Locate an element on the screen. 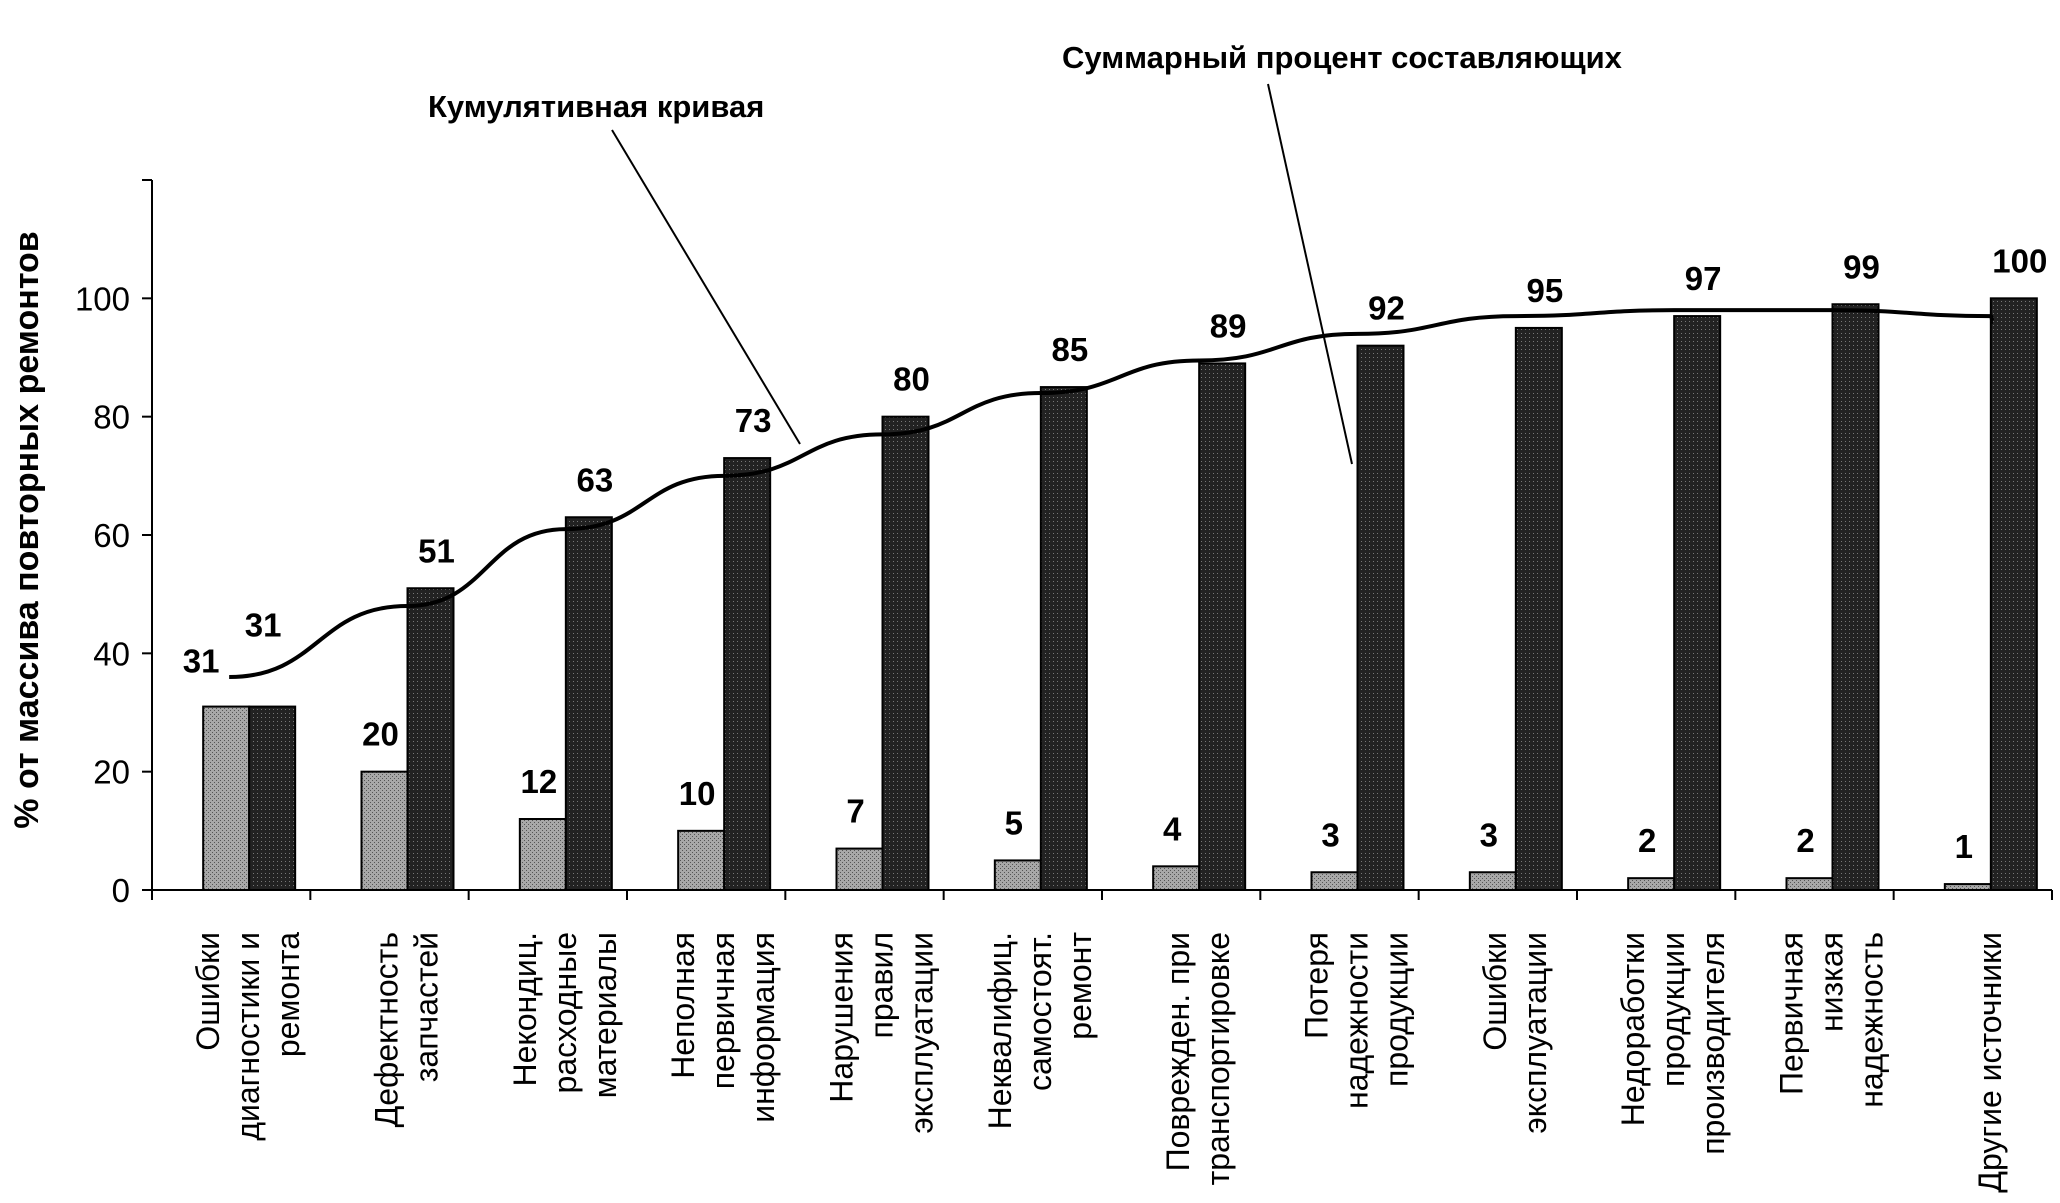  category-label: надежности is located at coordinates (1357, 1020).